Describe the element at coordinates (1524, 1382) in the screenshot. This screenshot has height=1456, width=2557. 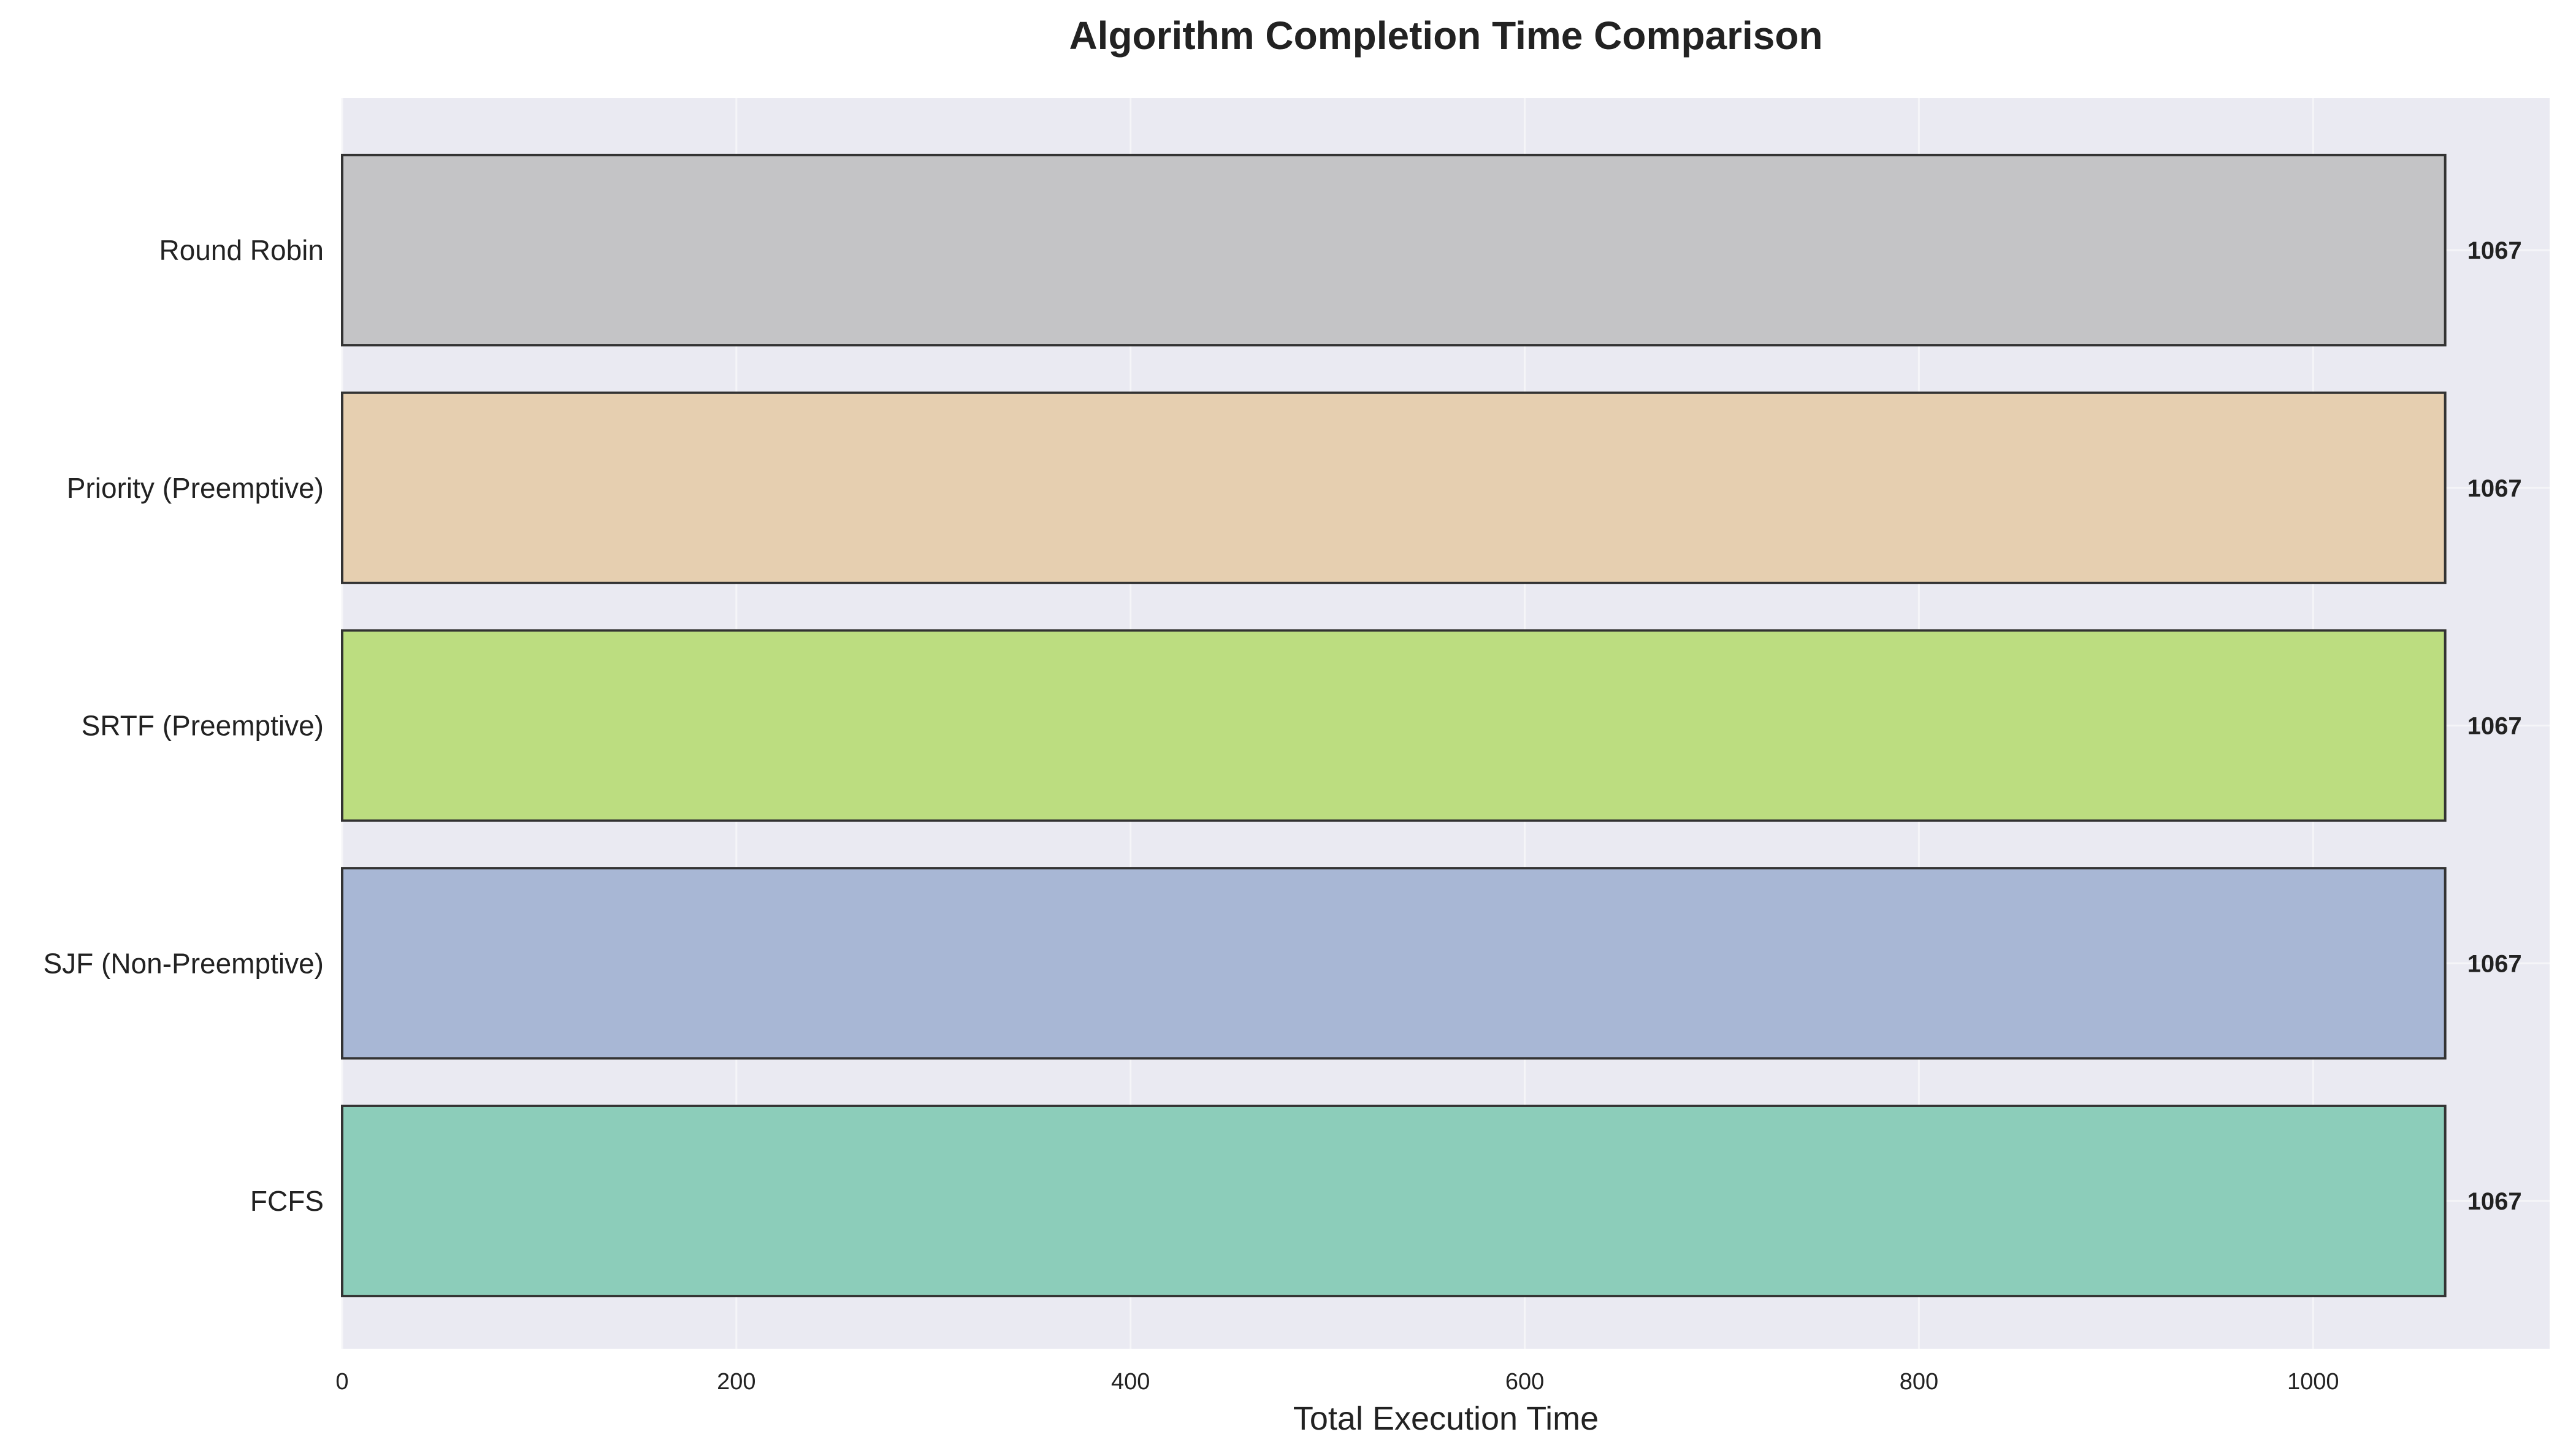
I see `x-tick-label: 600` at that location.